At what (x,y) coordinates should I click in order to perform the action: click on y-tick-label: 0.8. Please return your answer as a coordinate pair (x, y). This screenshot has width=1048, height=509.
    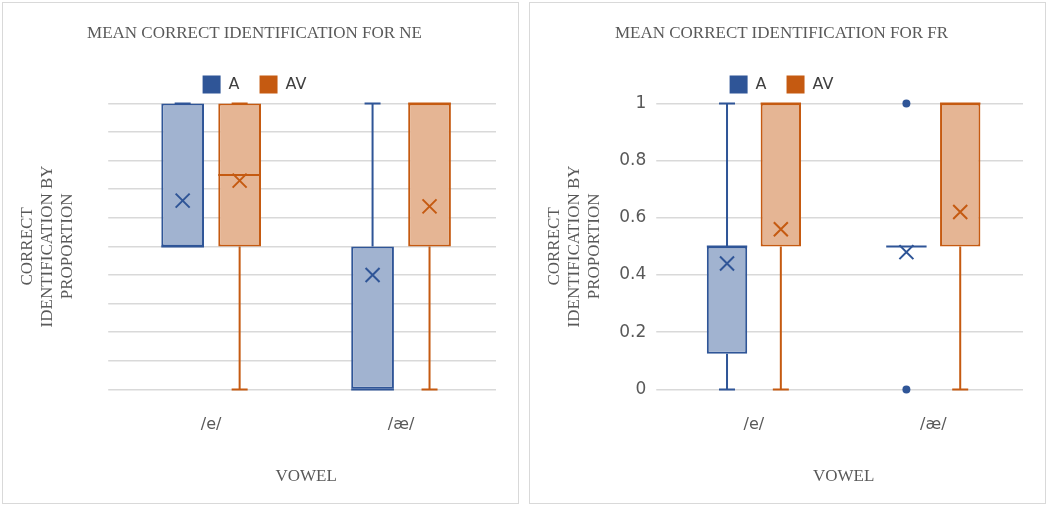
    Looking at the image, I should click on (633, 159).